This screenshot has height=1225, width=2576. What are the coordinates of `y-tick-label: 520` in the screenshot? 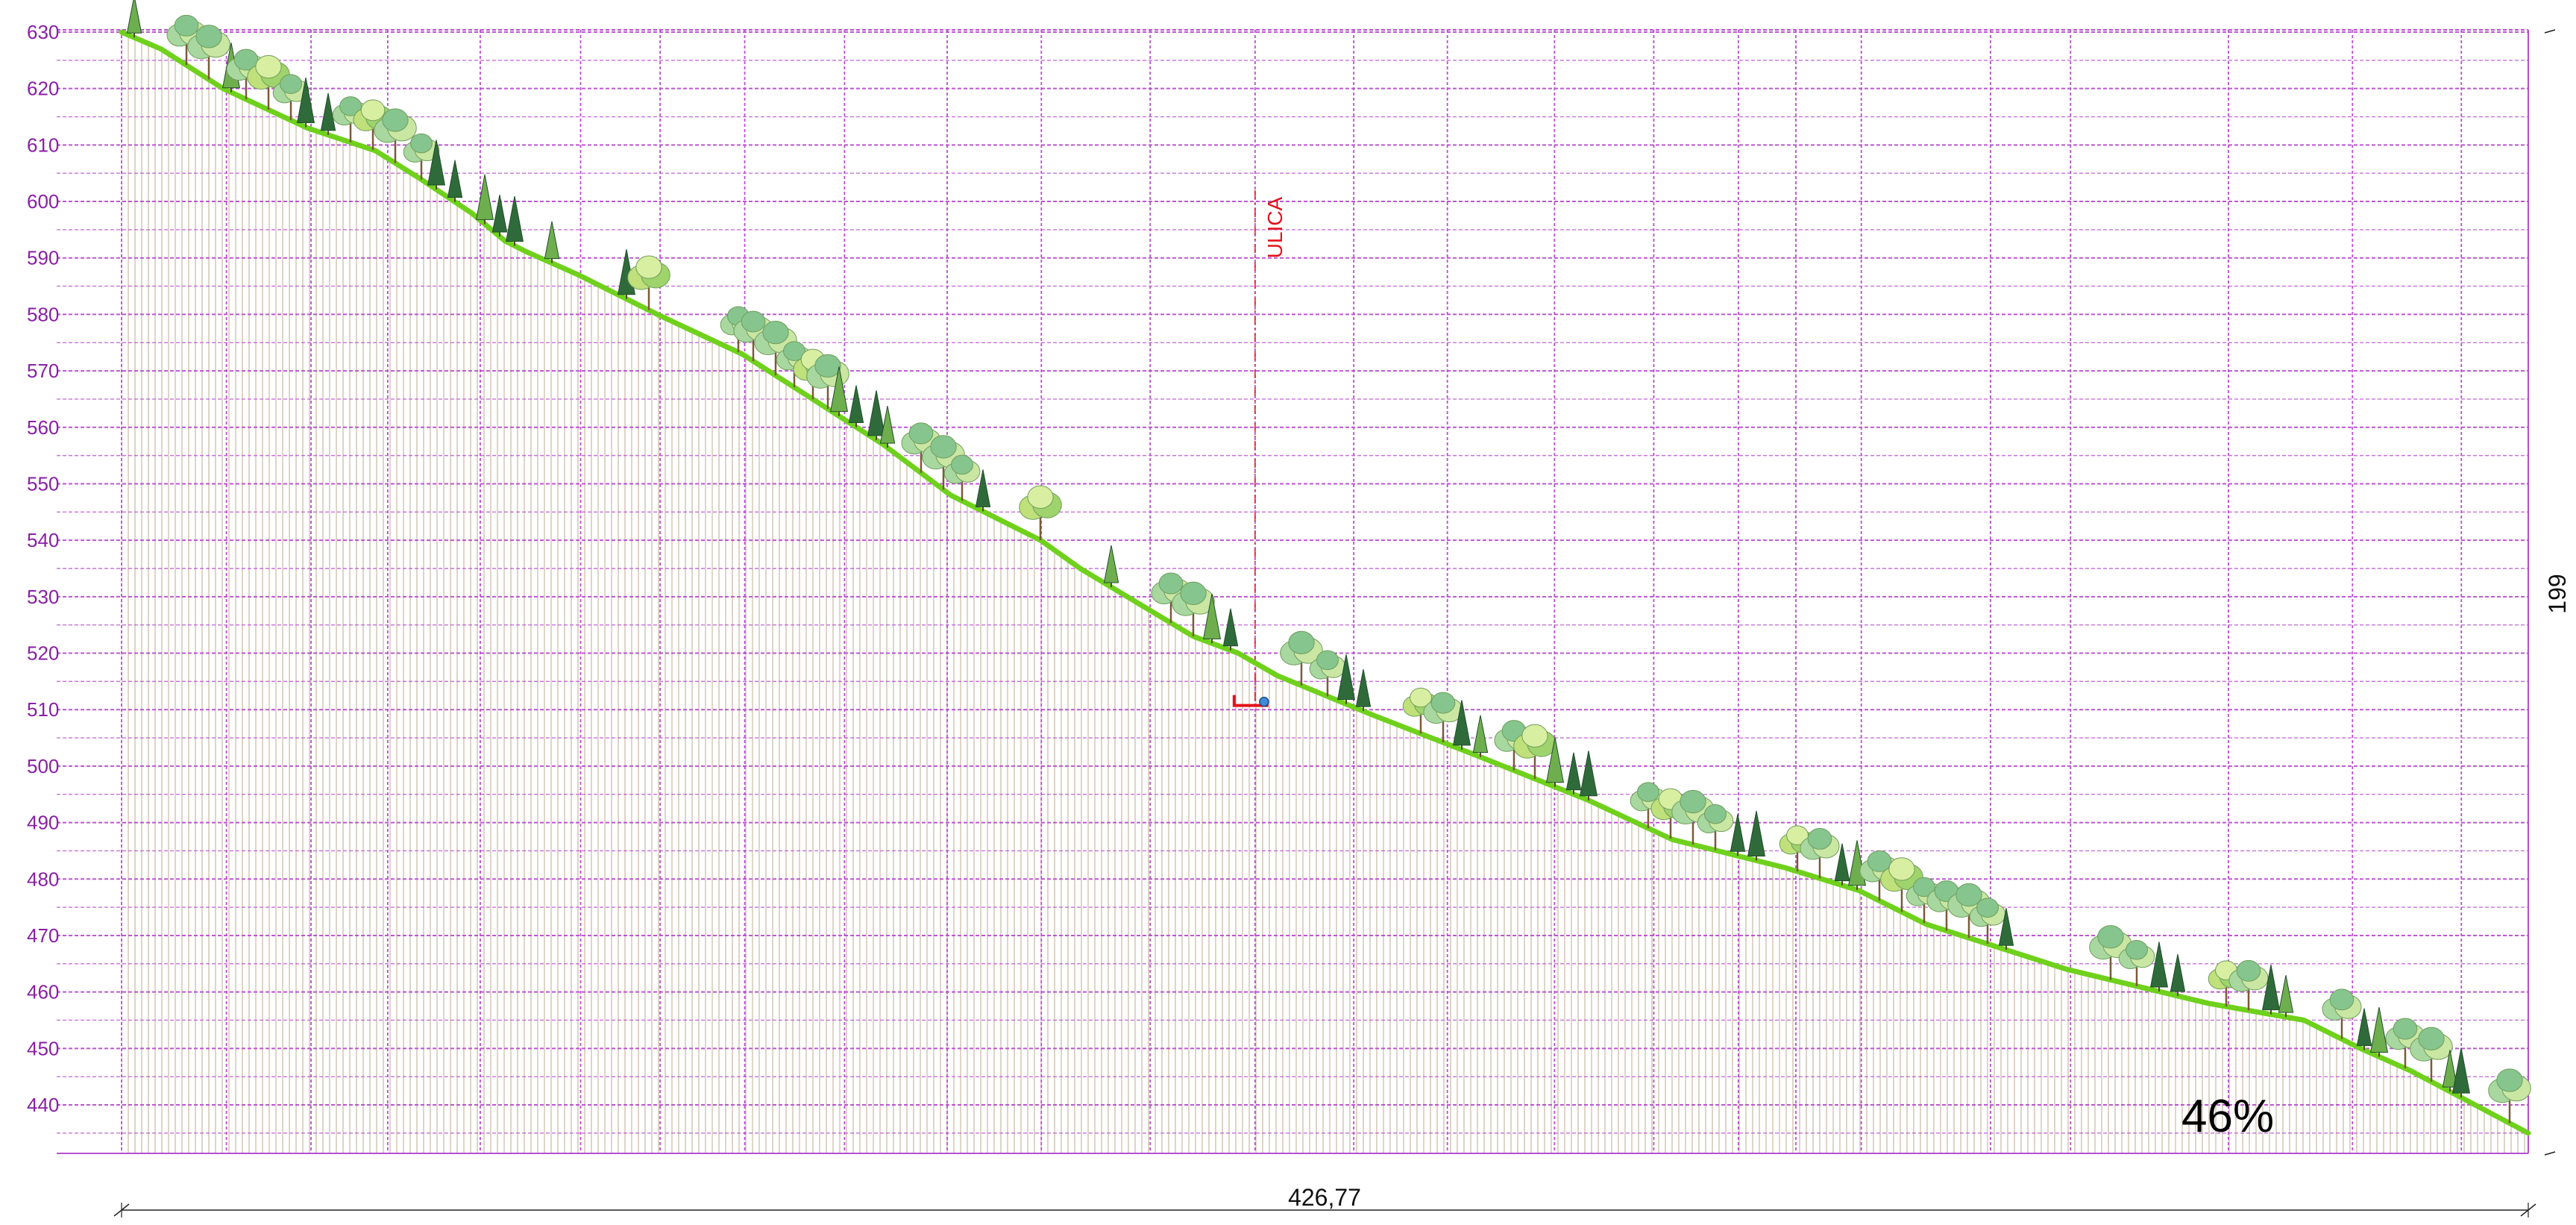 It's located at (43, 653).